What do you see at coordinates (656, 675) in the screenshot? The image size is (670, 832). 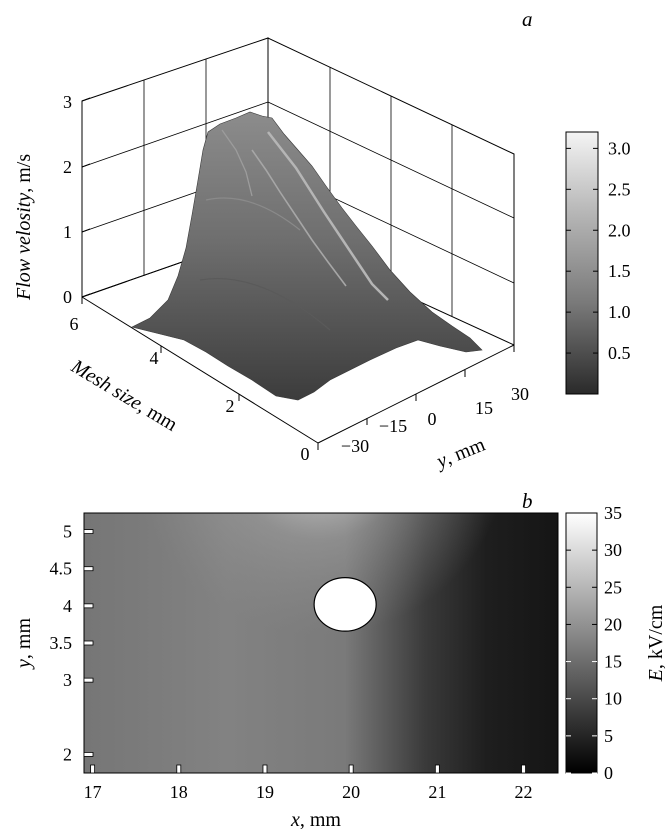 I see `colorbar-b-label-name: E` at bounding box center [656, 675].